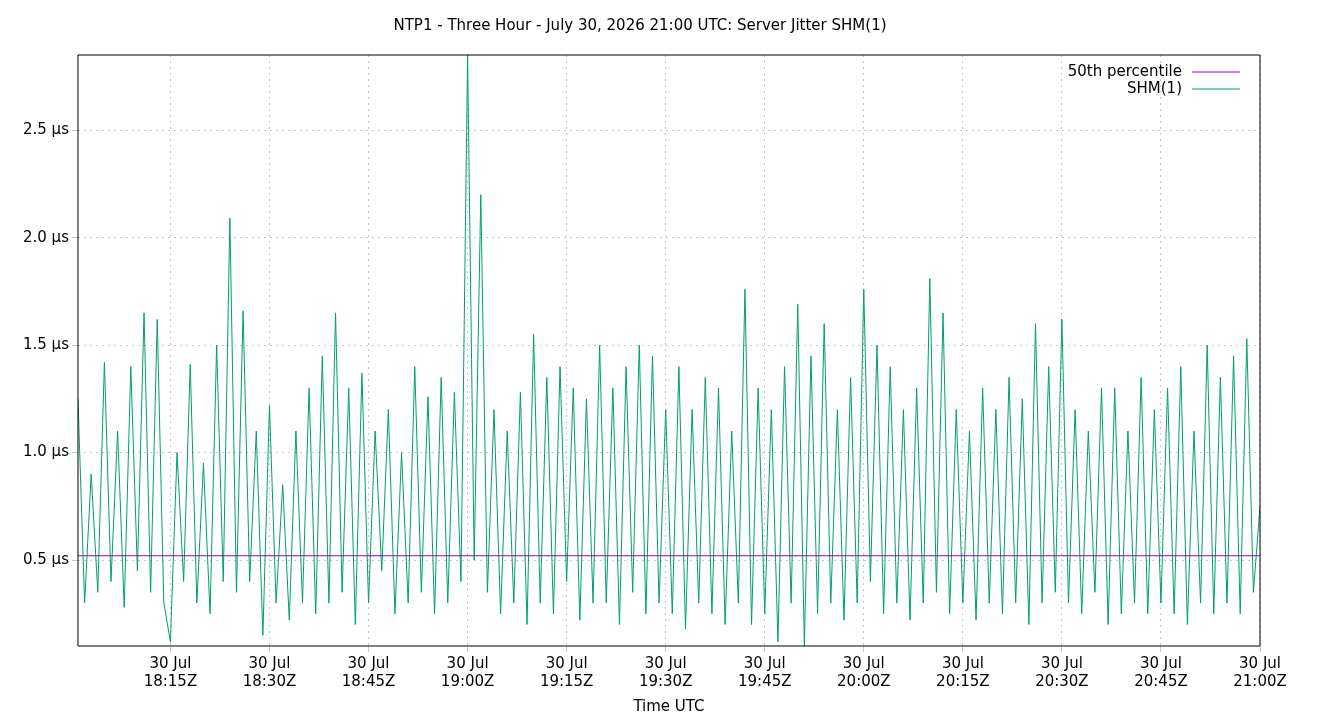  I want to click on x-tick-label: 30 Jul 20:30Z, so click(1062, 671).